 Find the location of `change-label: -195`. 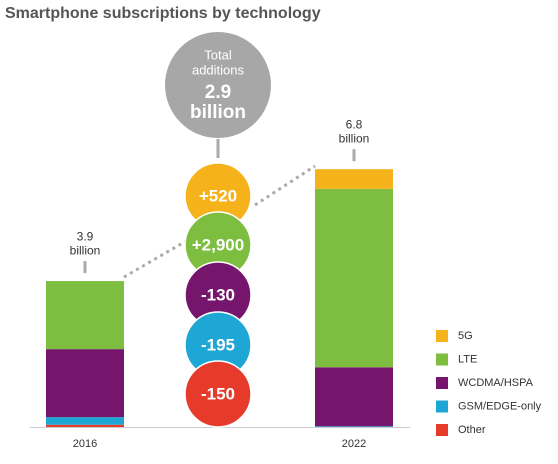

change-label: -195 is located at coordinates (218, 344).